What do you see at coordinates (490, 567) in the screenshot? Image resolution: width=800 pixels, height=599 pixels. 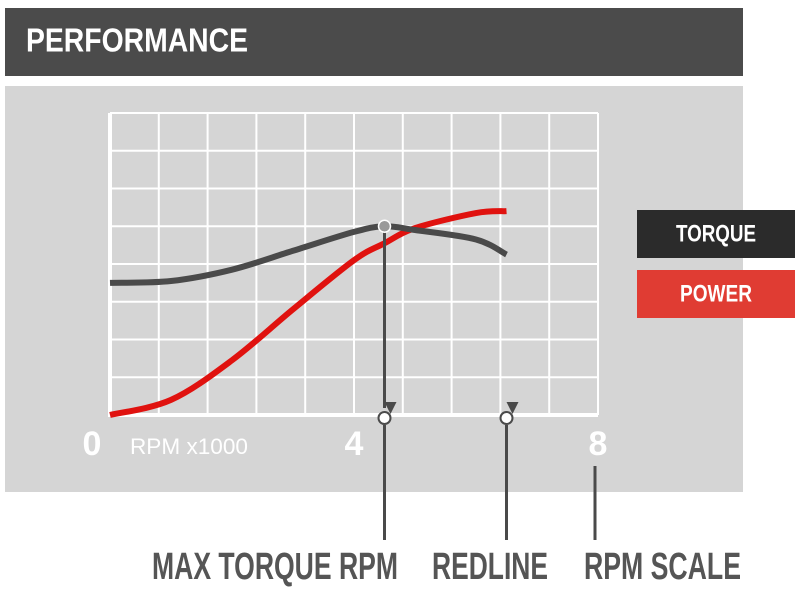 I see `annotation-label: REDLINE` at bounding box center [490, 567].